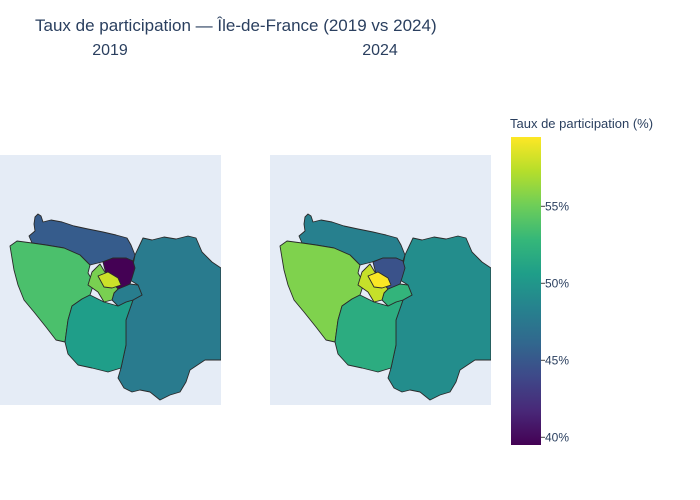  I want to click on colorbar: Taux de participation (%) 40% 45% 50% 55%, so click(581, 280).